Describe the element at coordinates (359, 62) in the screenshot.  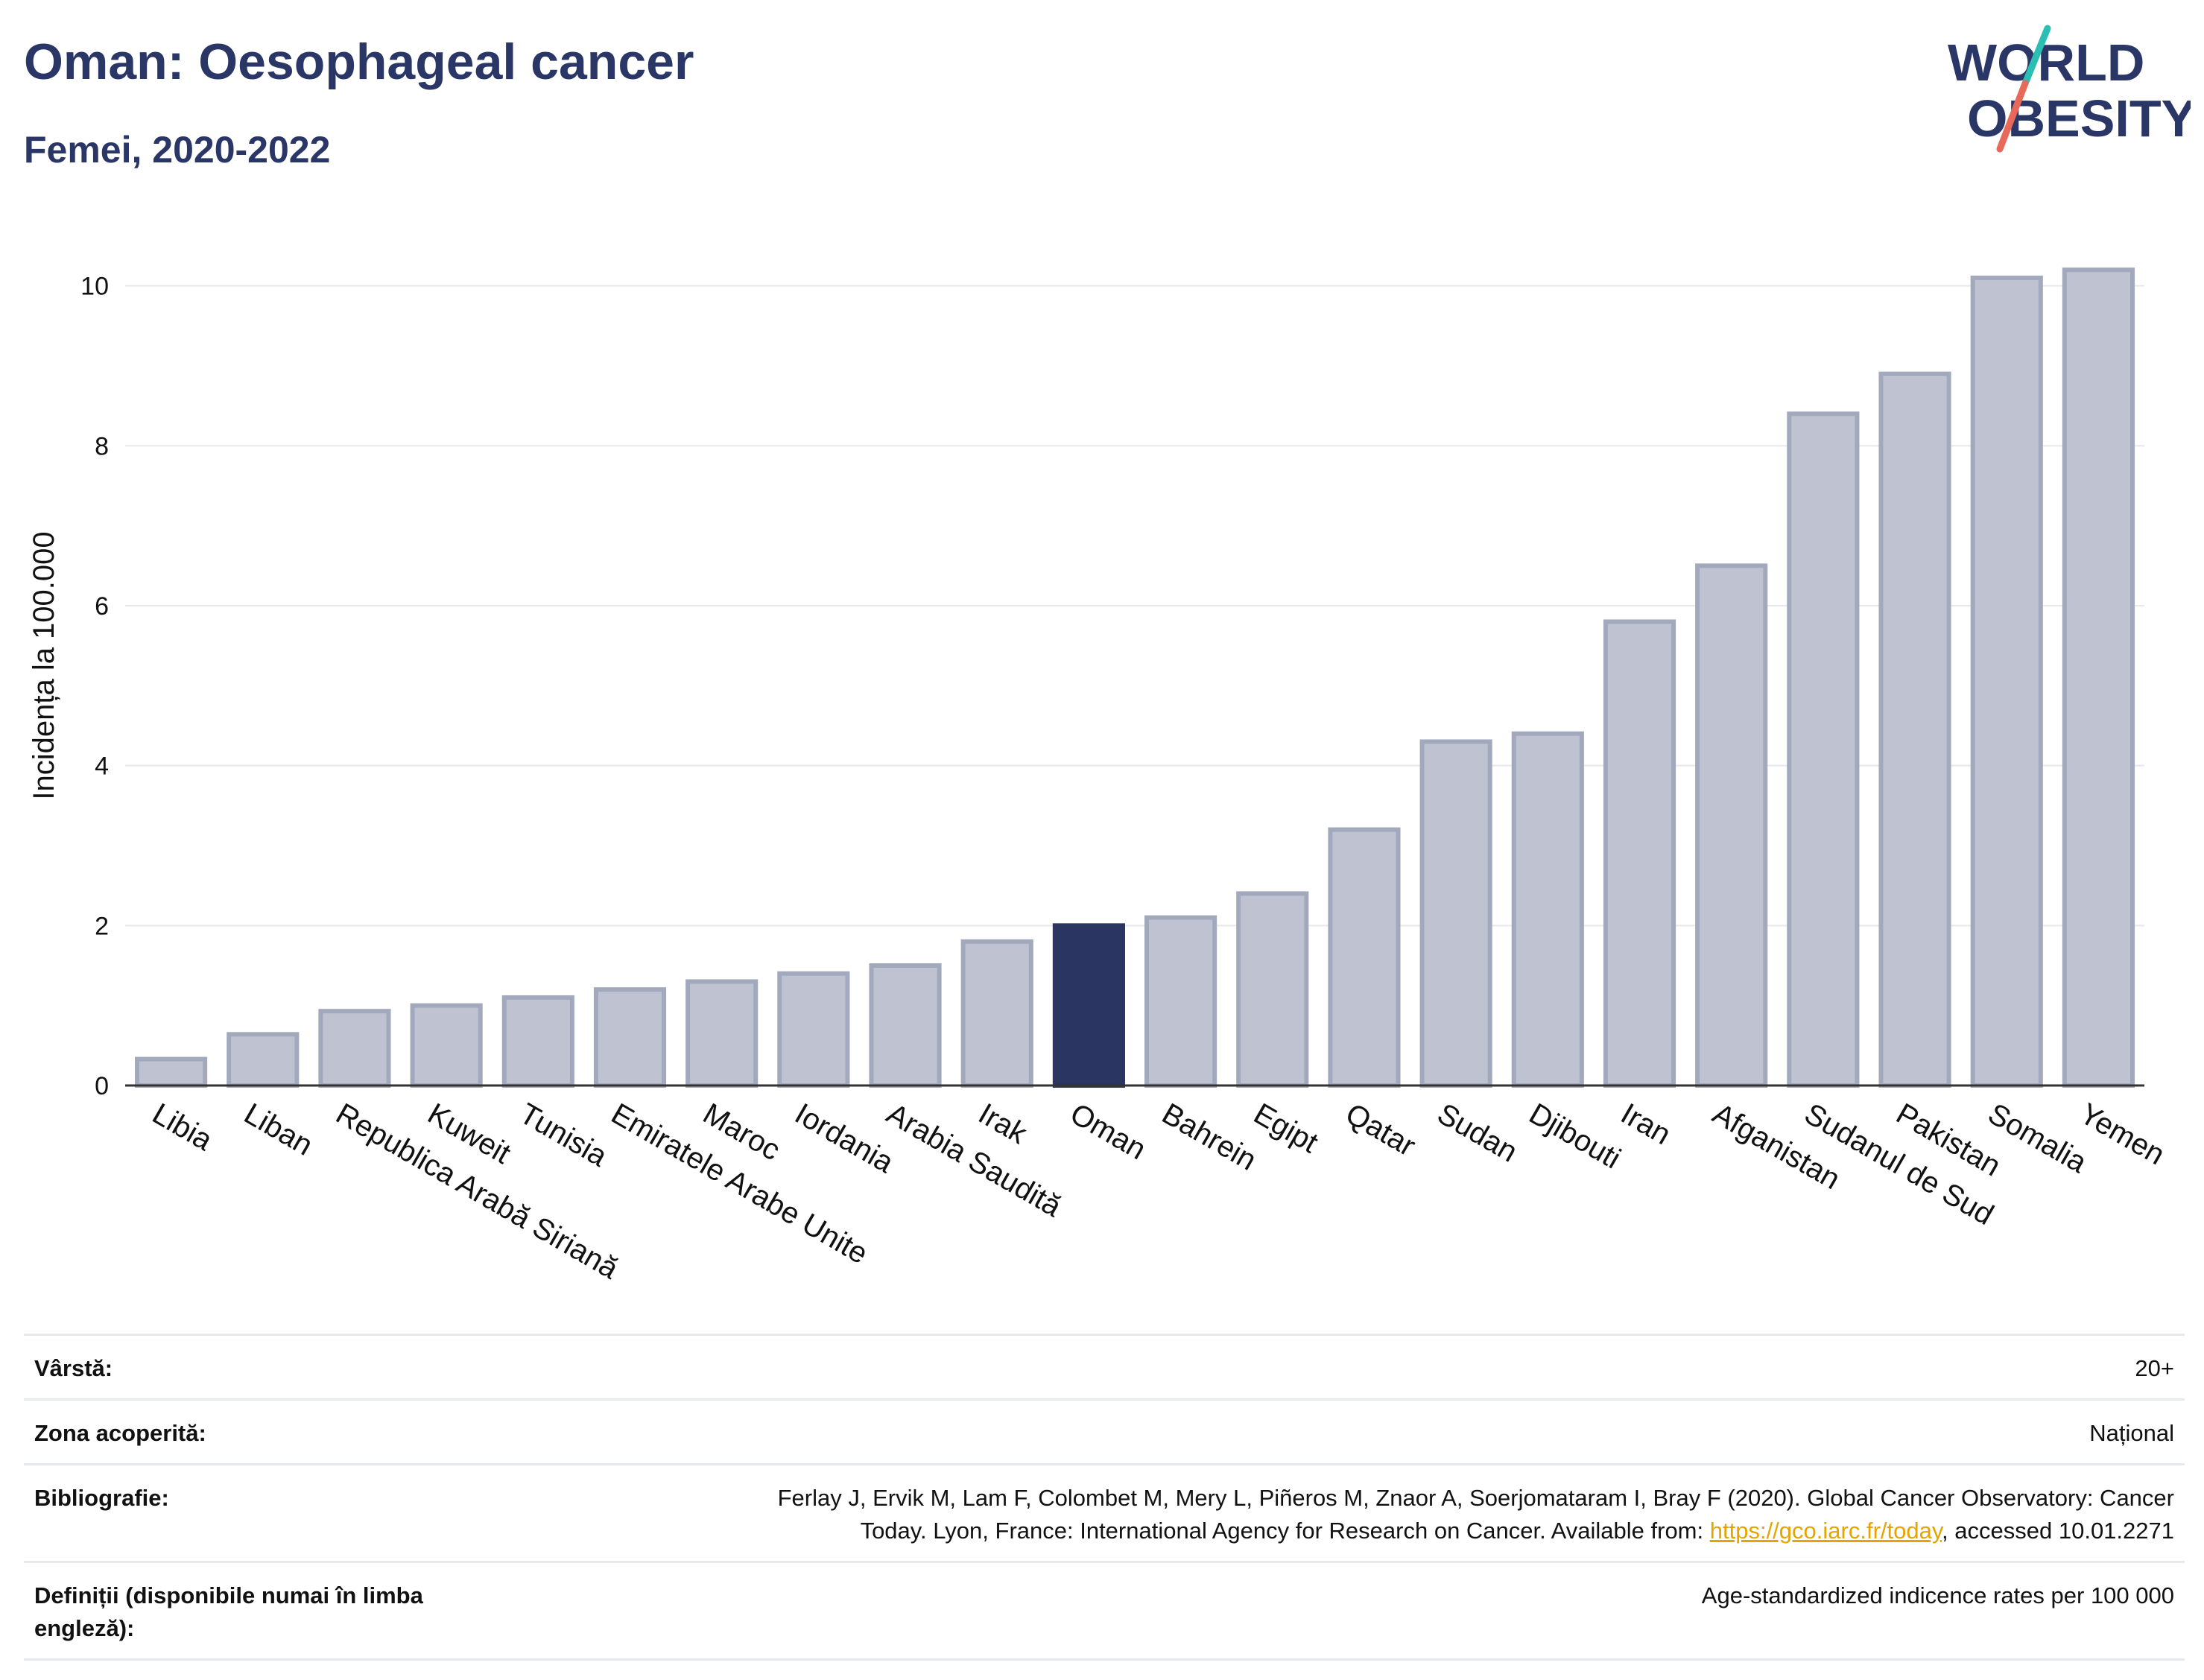
I see `page-title: Oman: Oesophageal cancer` at that location.